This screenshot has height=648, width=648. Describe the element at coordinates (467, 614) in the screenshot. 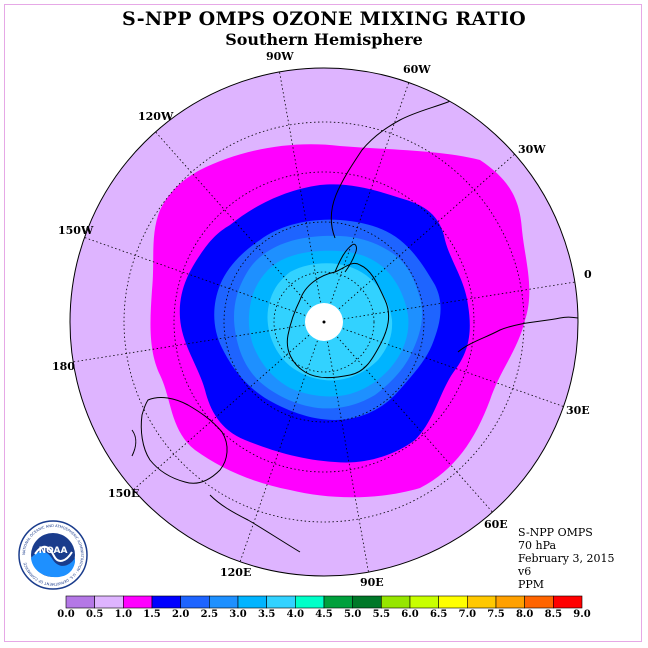

I see `colorbar-tick-label: 7.0` at that location.